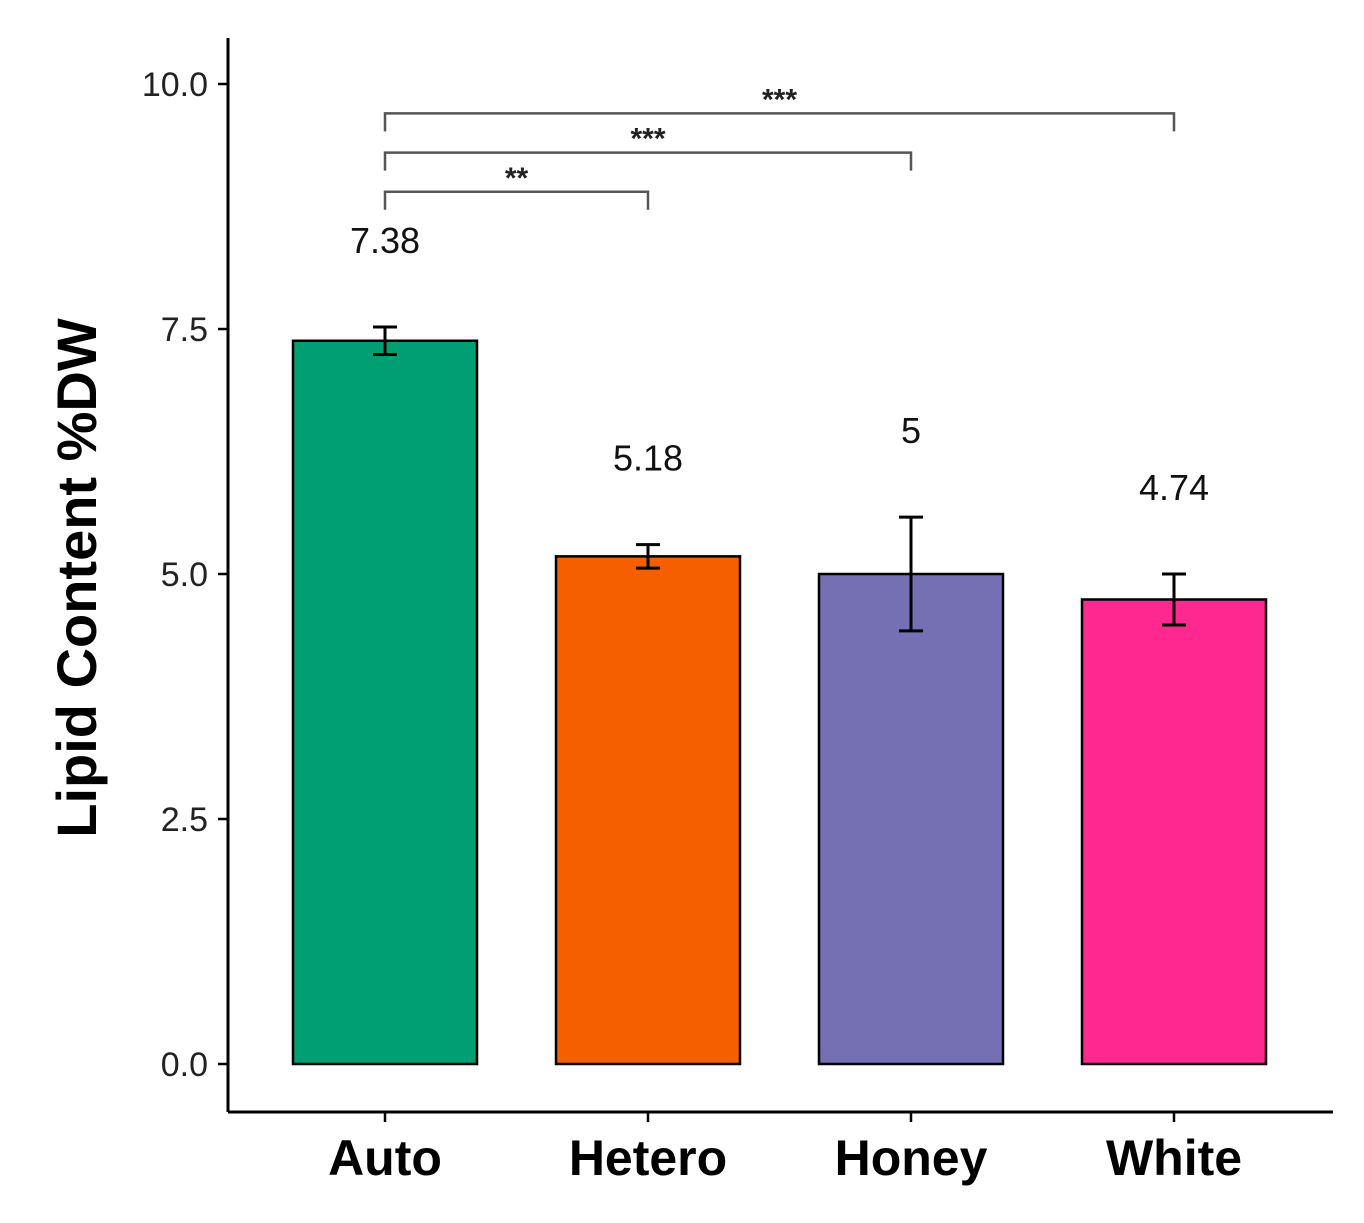 The width and height of the screenshot is (1364, 1223). Describe the element at coordinates (385, 1158) in the screenshot. I see `x-tick-label: Auto` at that location.